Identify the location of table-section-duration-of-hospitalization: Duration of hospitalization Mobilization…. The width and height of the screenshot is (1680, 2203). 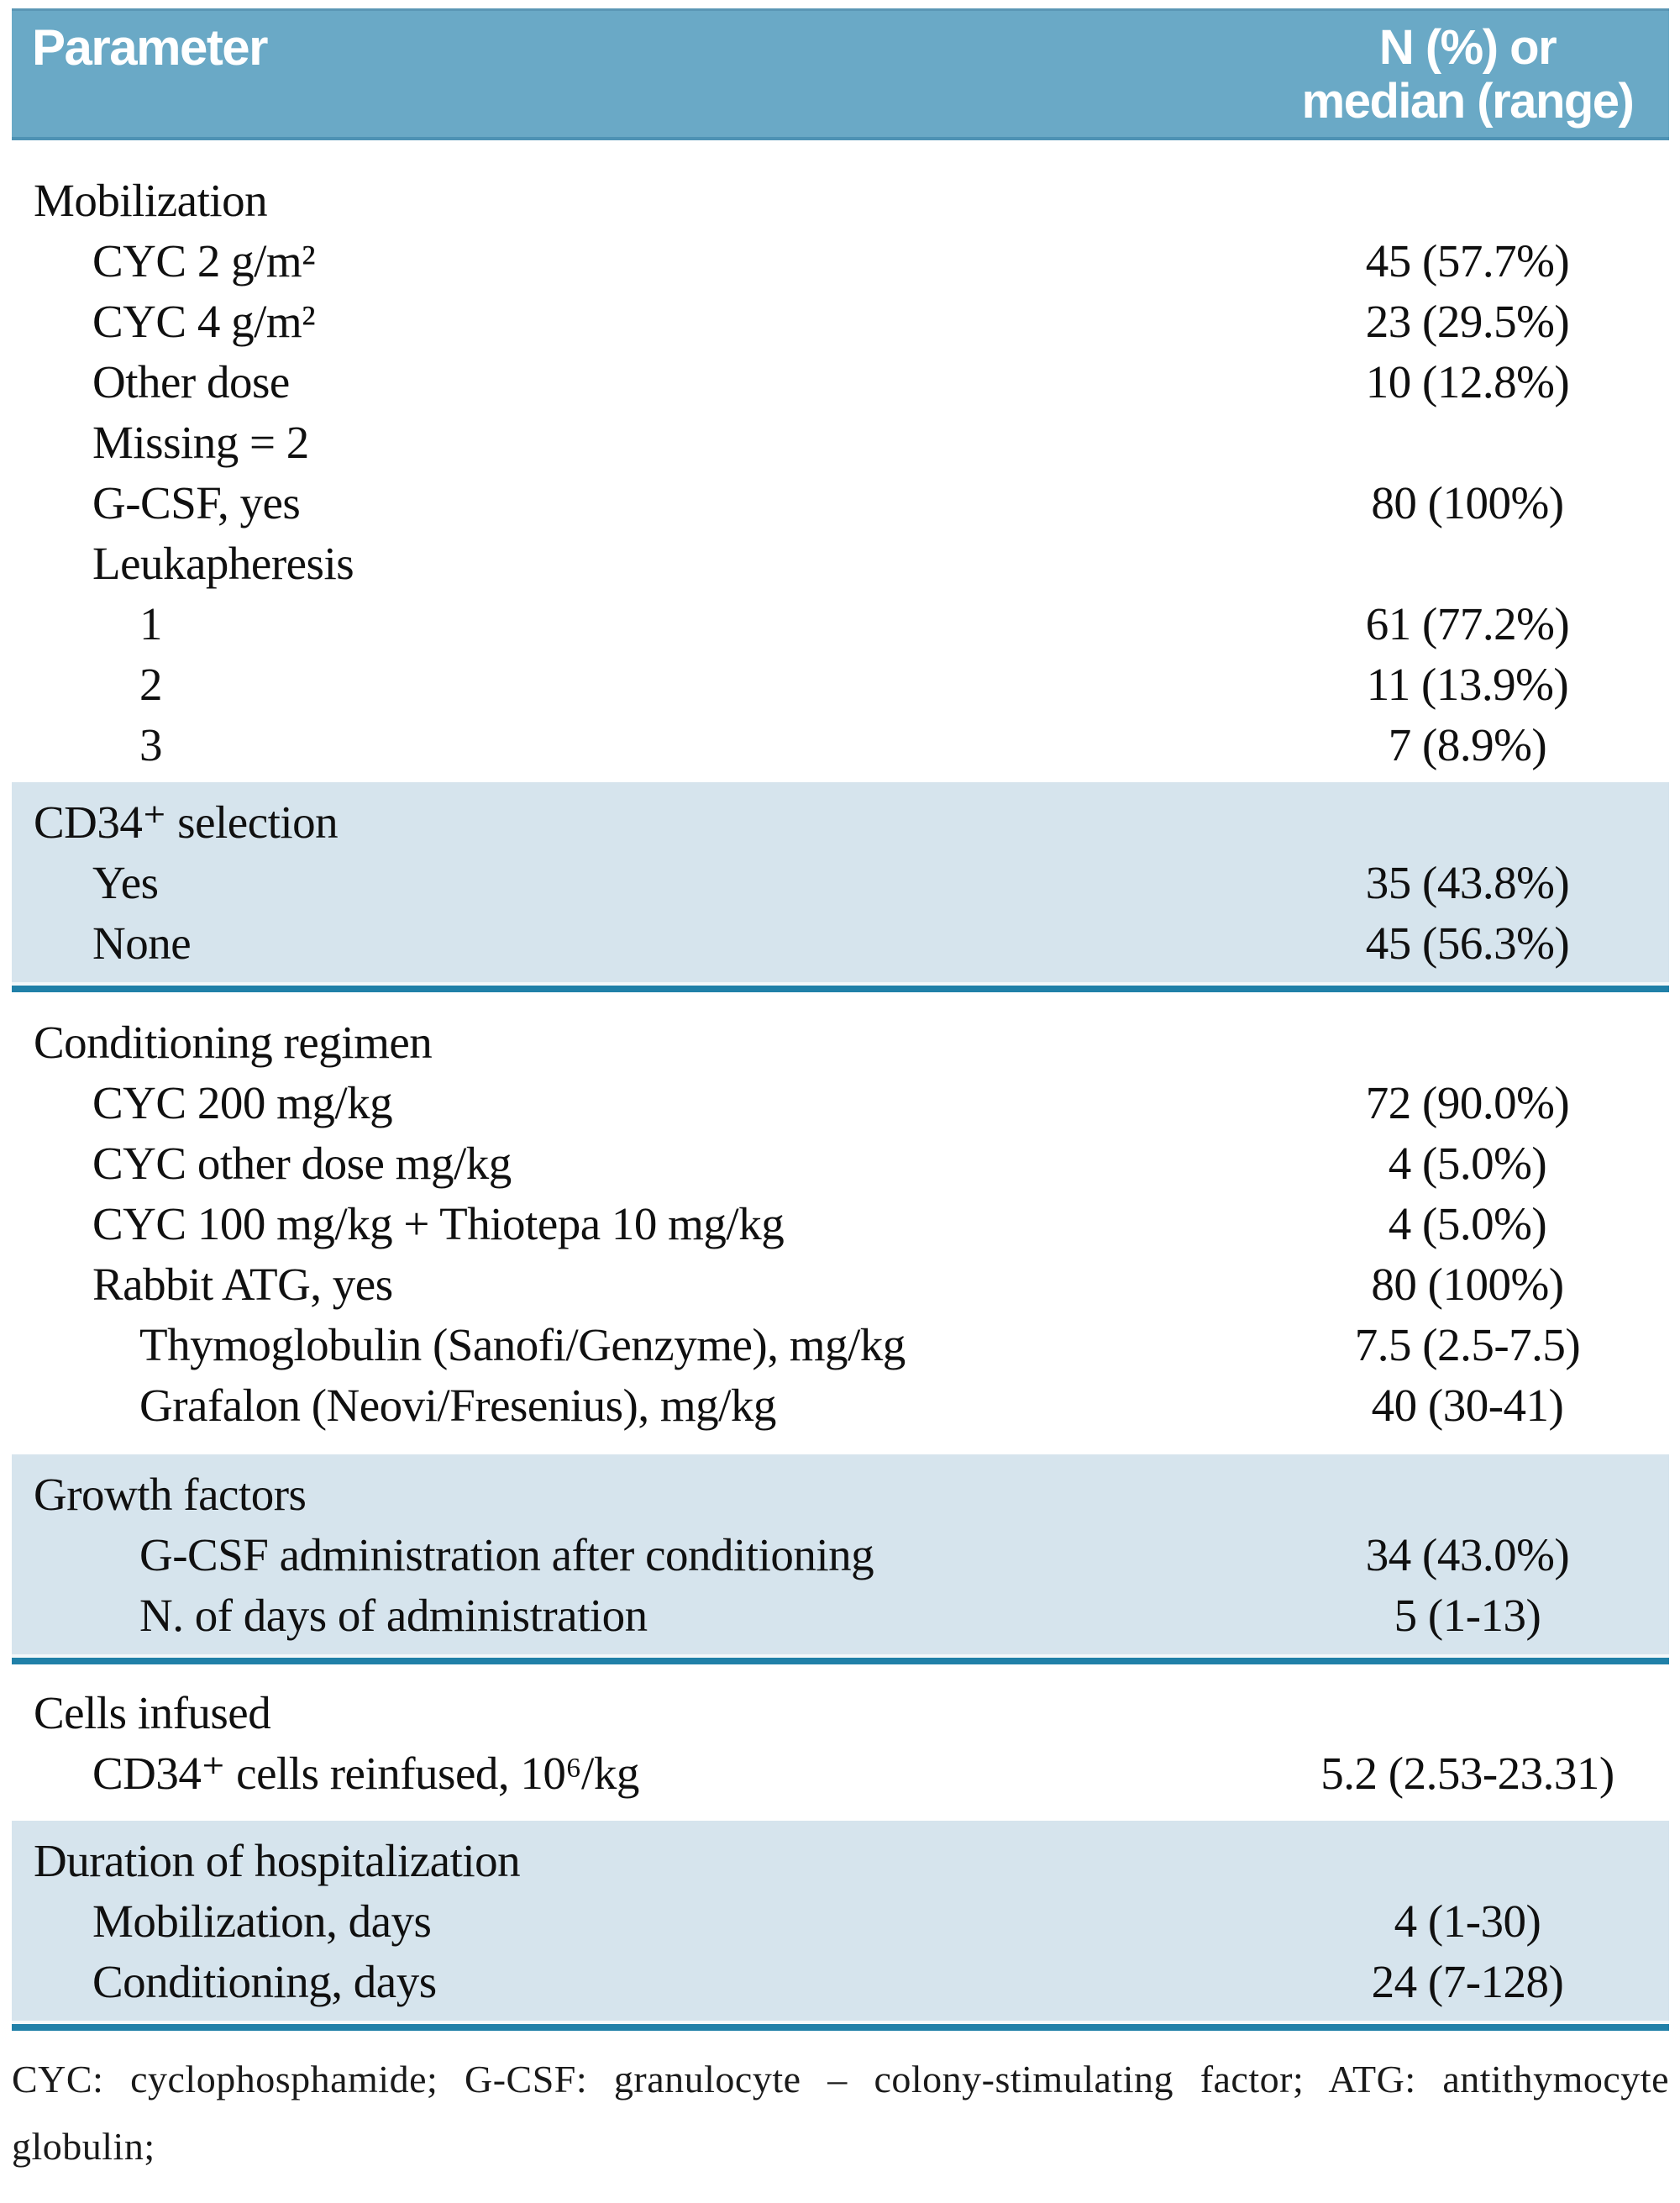
(840, 1926).